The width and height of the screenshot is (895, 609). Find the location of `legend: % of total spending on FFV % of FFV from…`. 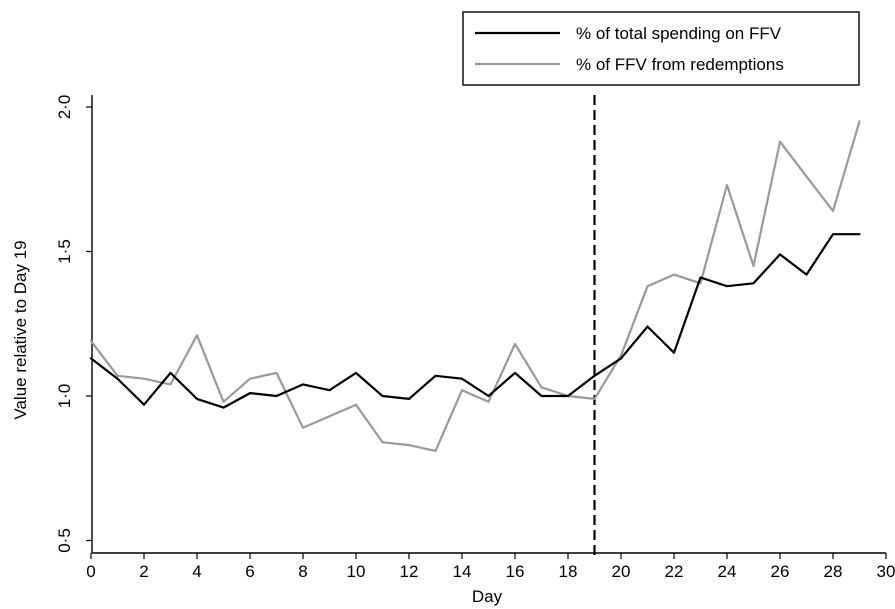

legend: % of total spending on FFV % of FFV from… is located at coordinates (661, 48).